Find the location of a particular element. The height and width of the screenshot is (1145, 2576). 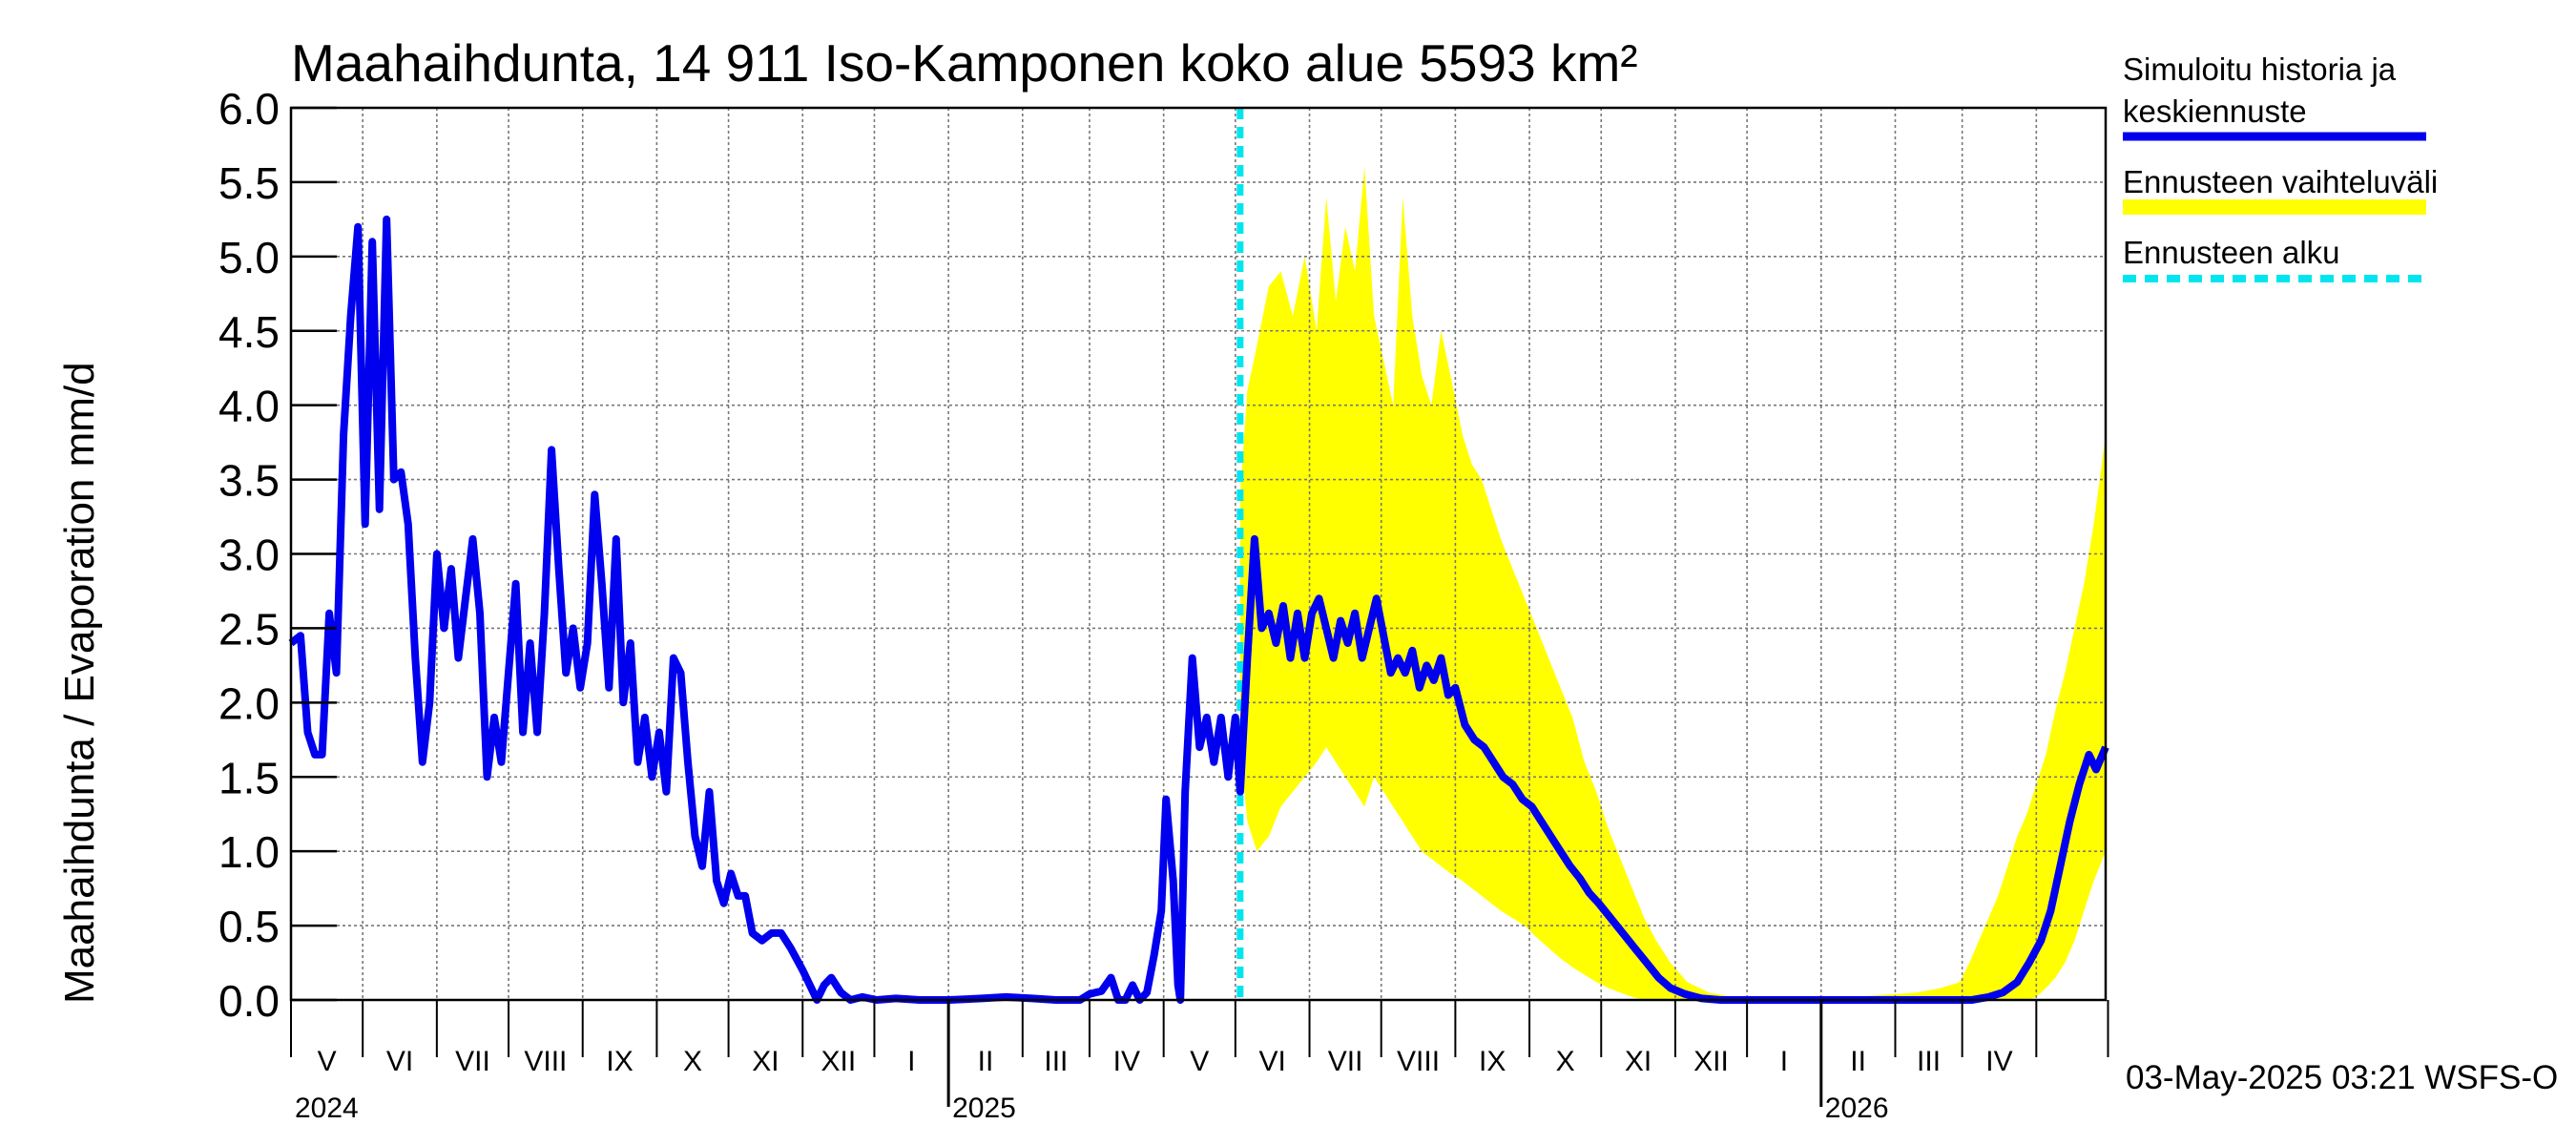

y-tick-label: 6.0 is located at coordinates (249, 109).